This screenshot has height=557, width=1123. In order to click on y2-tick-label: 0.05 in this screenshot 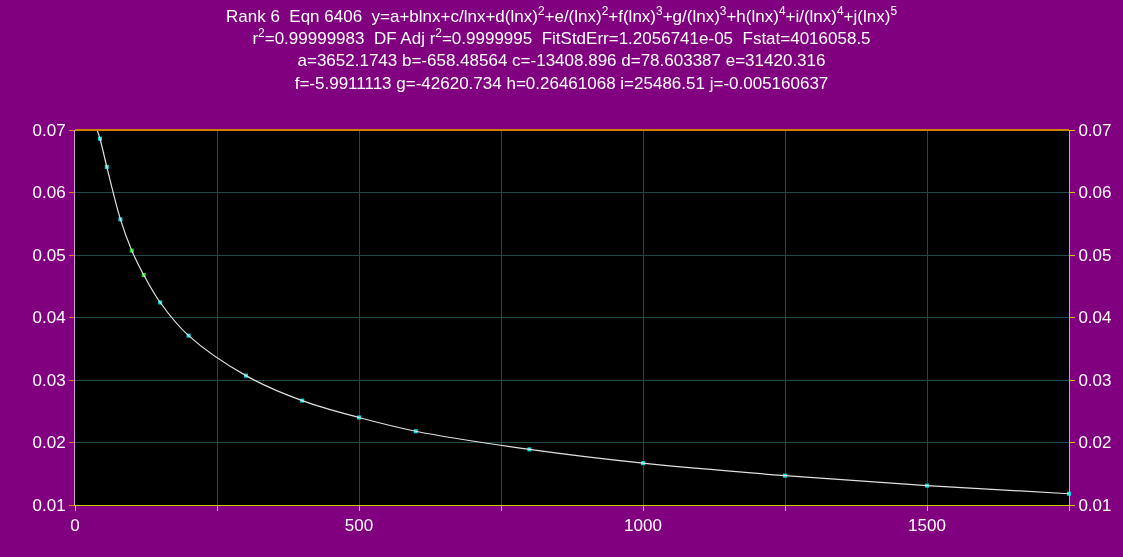, I will do `click(1095, 255)`.